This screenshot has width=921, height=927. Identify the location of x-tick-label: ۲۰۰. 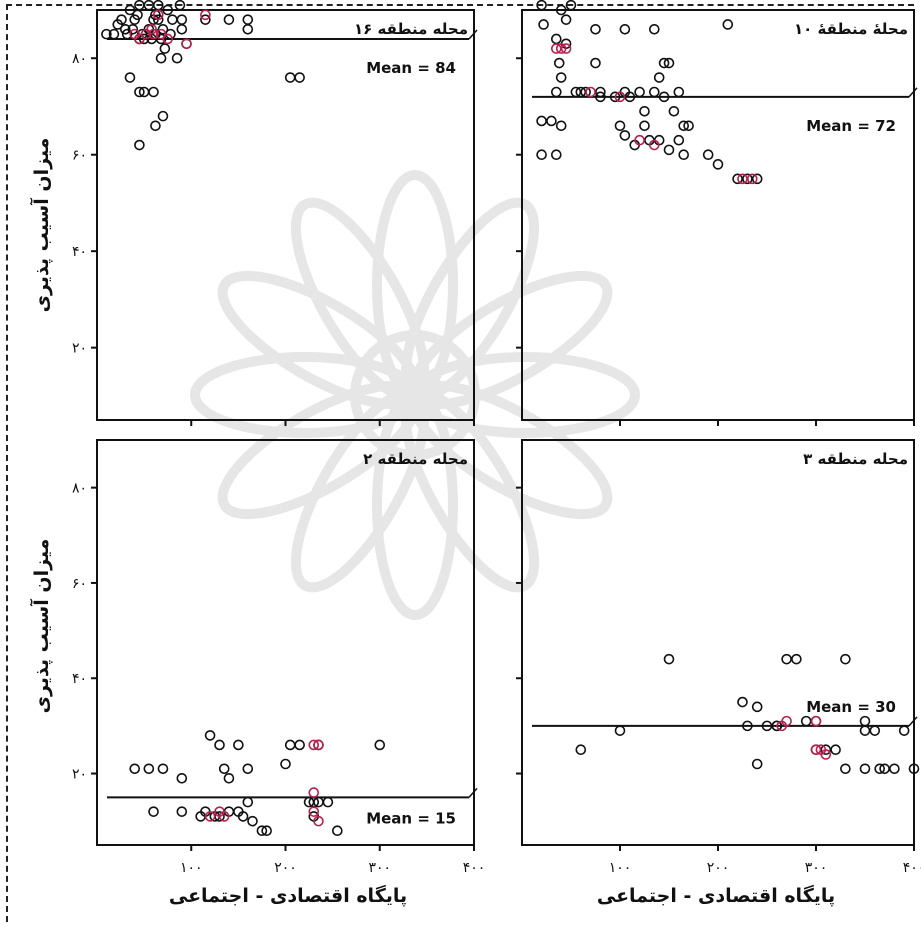
(718, 868).